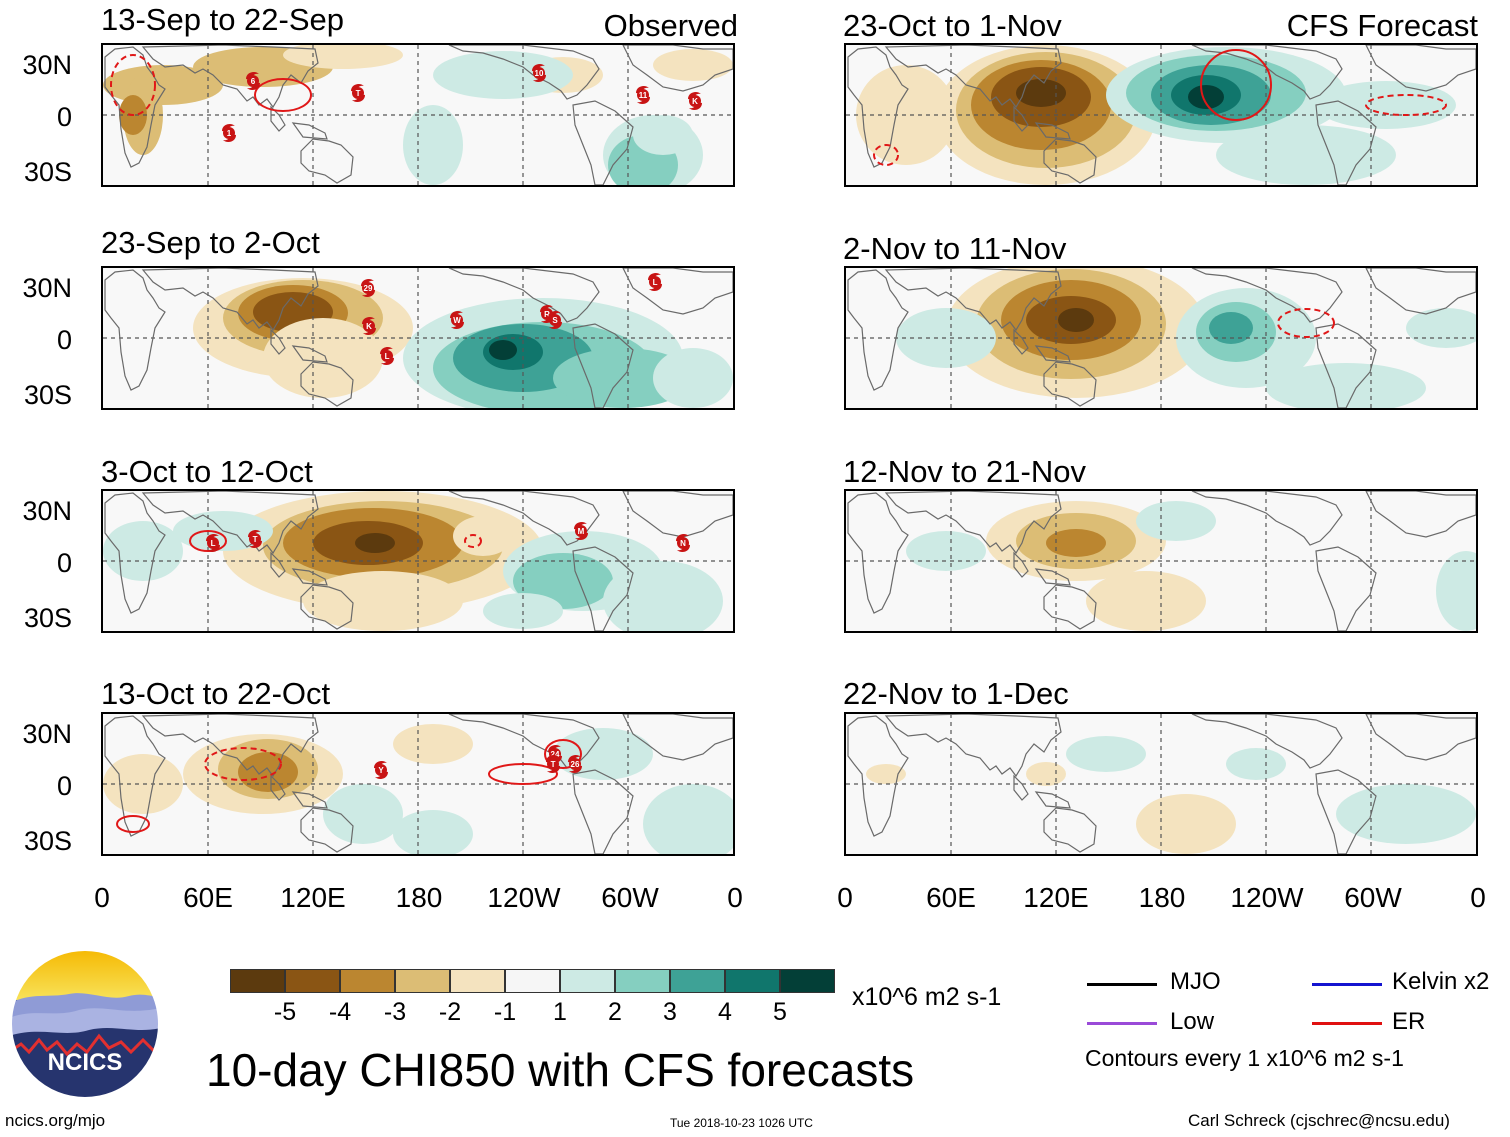  Describe the element at coordinates (575, 764) in the screenshot. I see `storm-marker: 26` at that location.